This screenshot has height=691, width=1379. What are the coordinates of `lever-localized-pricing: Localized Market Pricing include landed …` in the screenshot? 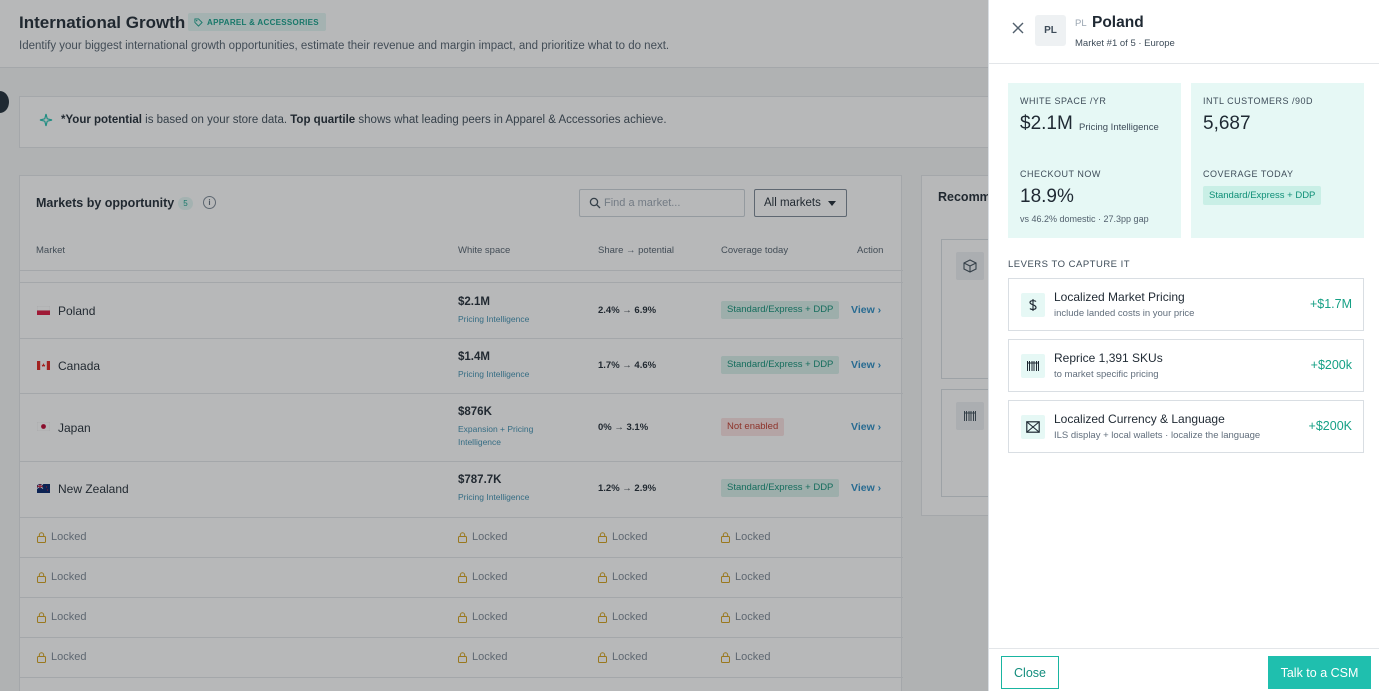 It's located at (1186, 304).